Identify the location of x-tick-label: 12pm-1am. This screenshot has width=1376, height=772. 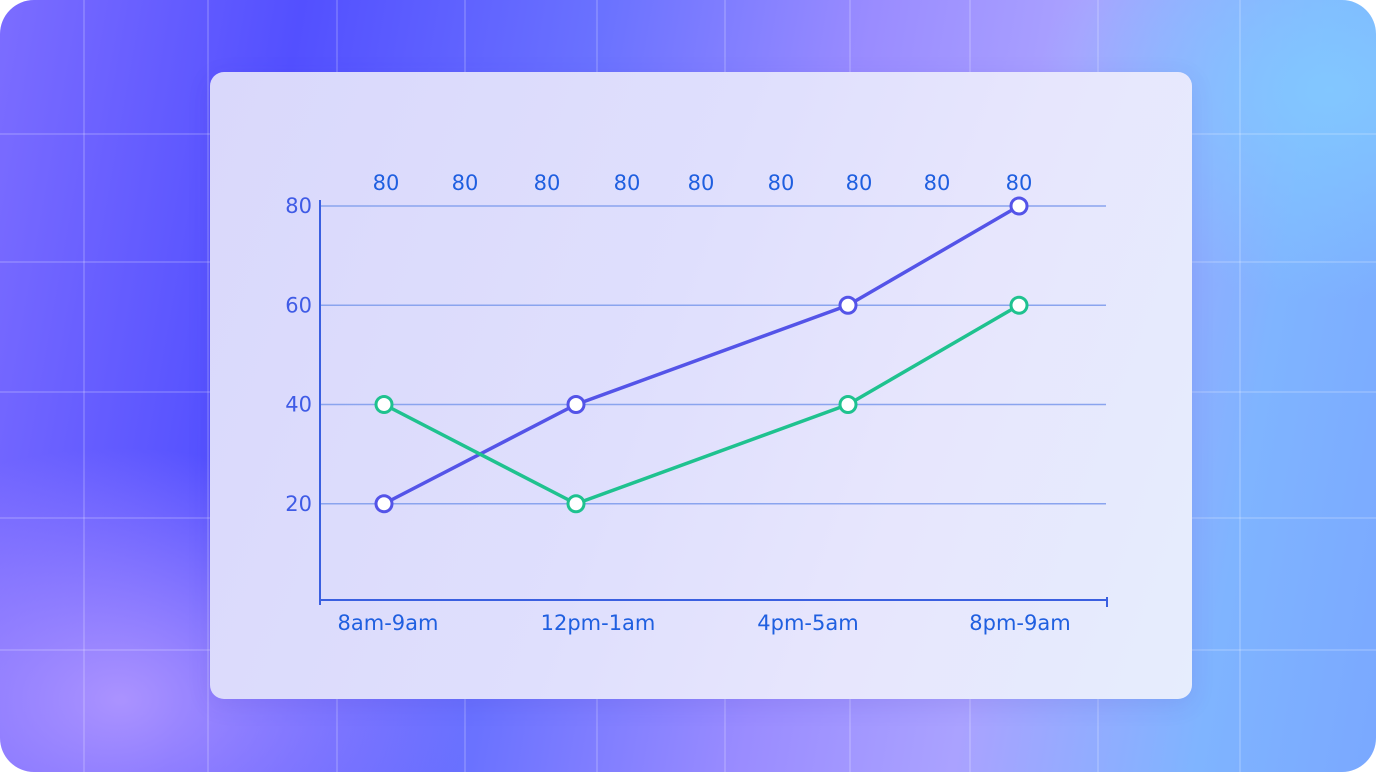
(598, 623).